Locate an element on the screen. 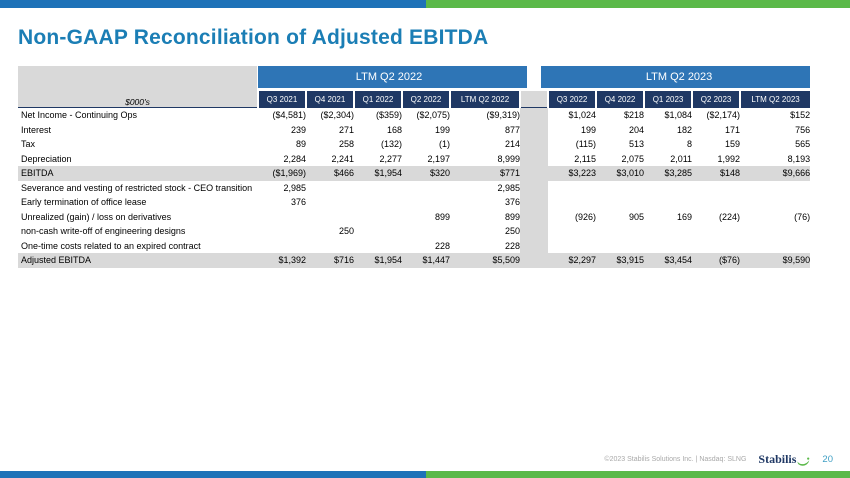  column-header: Q3 2021 is located at coordinates (281, 98).